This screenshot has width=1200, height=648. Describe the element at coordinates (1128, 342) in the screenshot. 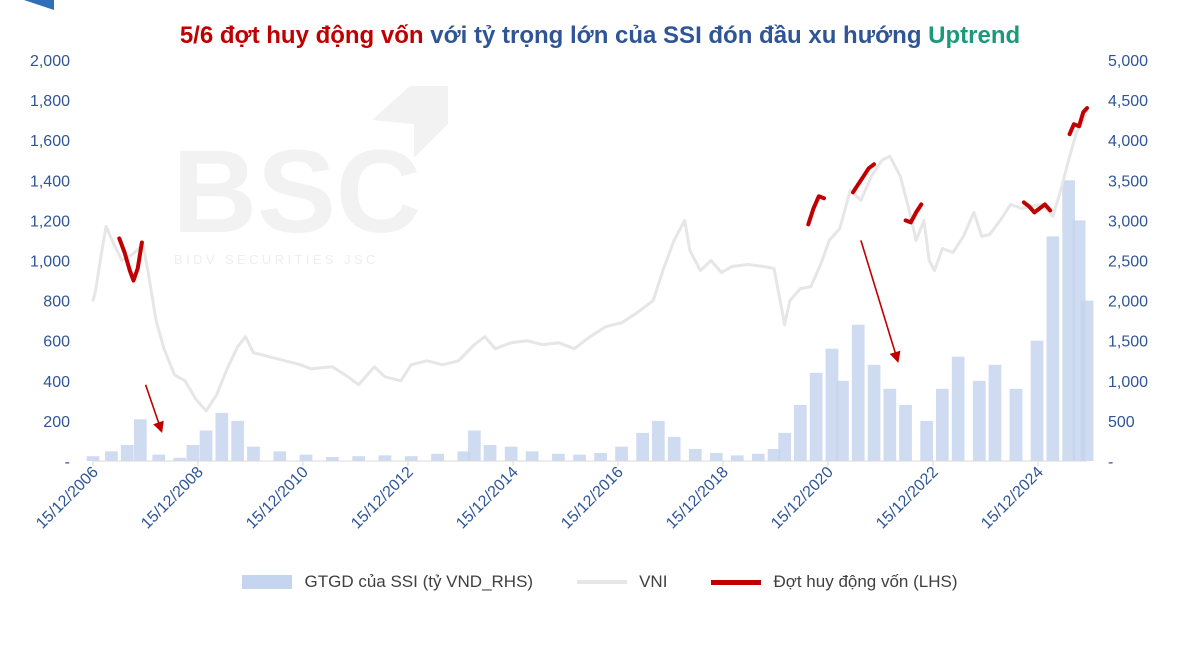

I see `y-right-tick-label: 1,500` at that location.